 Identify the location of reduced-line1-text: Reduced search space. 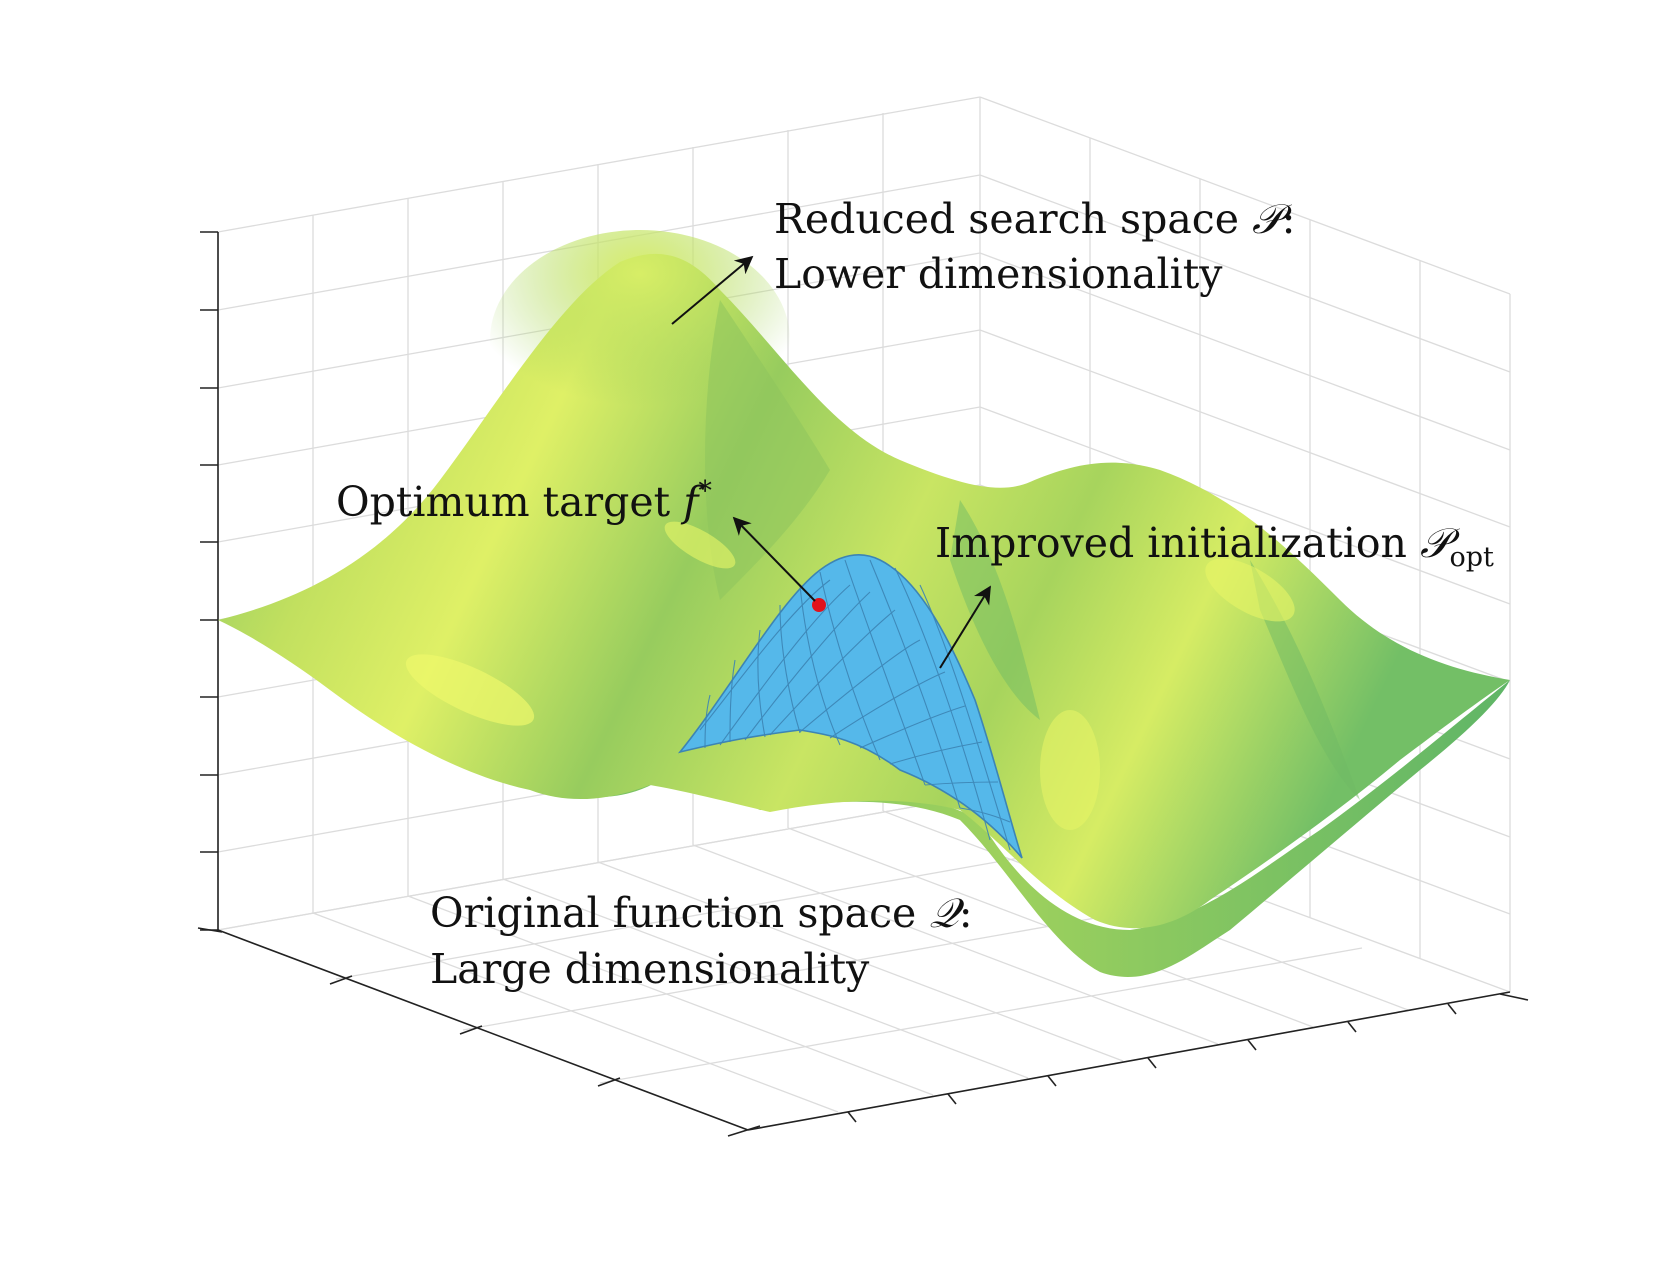
(1013, 219).